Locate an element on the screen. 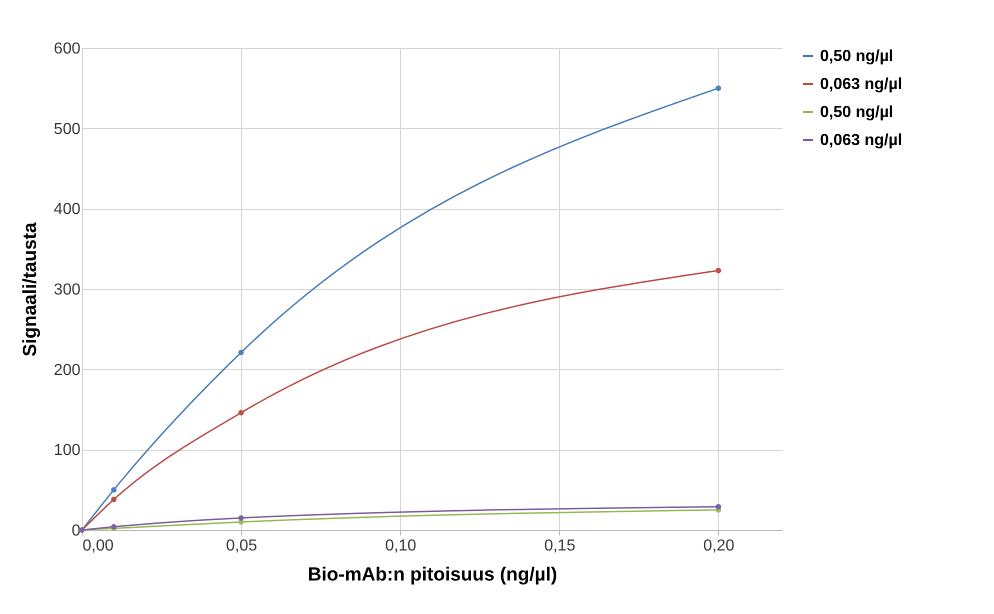  y-axis-title: Signaali/tausta is located at coordinates (30, 289).